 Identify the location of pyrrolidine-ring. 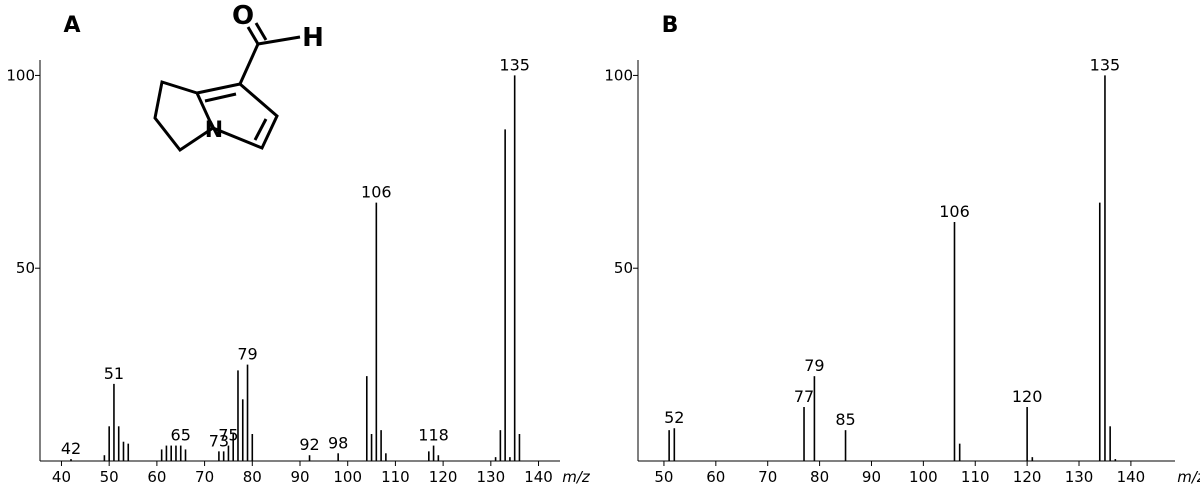
(184, 116).